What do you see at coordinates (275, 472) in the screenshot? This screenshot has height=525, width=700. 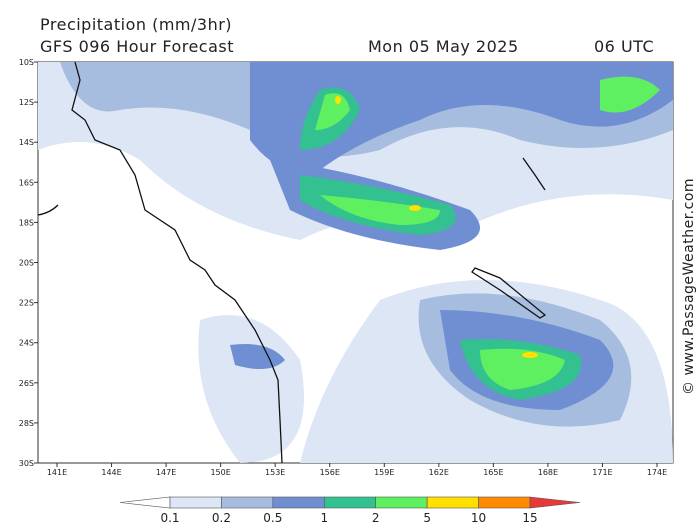 I see `lon-label: 153E` at bounding box center [275, 472].